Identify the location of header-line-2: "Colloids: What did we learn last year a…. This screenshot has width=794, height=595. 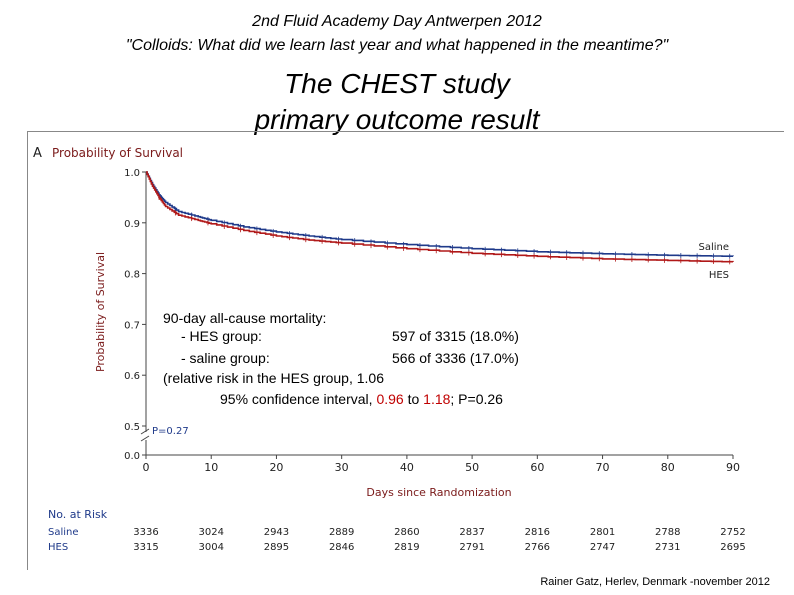
(397, 45).